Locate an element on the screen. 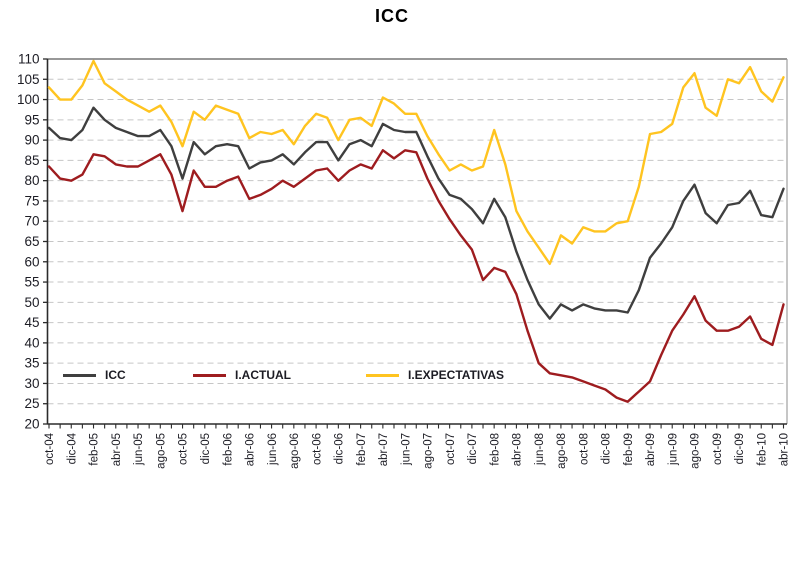 The height and width of the screenshot is (576, 800). y-tick-label-35: 35 is located at coordinates (31, 363).